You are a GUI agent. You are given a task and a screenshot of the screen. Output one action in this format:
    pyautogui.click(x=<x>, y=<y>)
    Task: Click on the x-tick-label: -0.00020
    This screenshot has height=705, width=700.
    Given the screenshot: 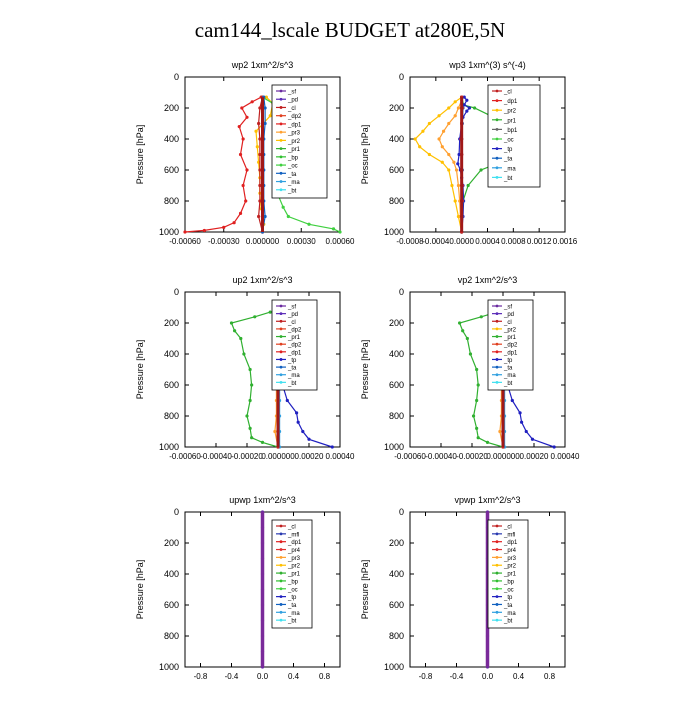 What is the action you would take?
    pyautogui.click(x=247, y=456)
    